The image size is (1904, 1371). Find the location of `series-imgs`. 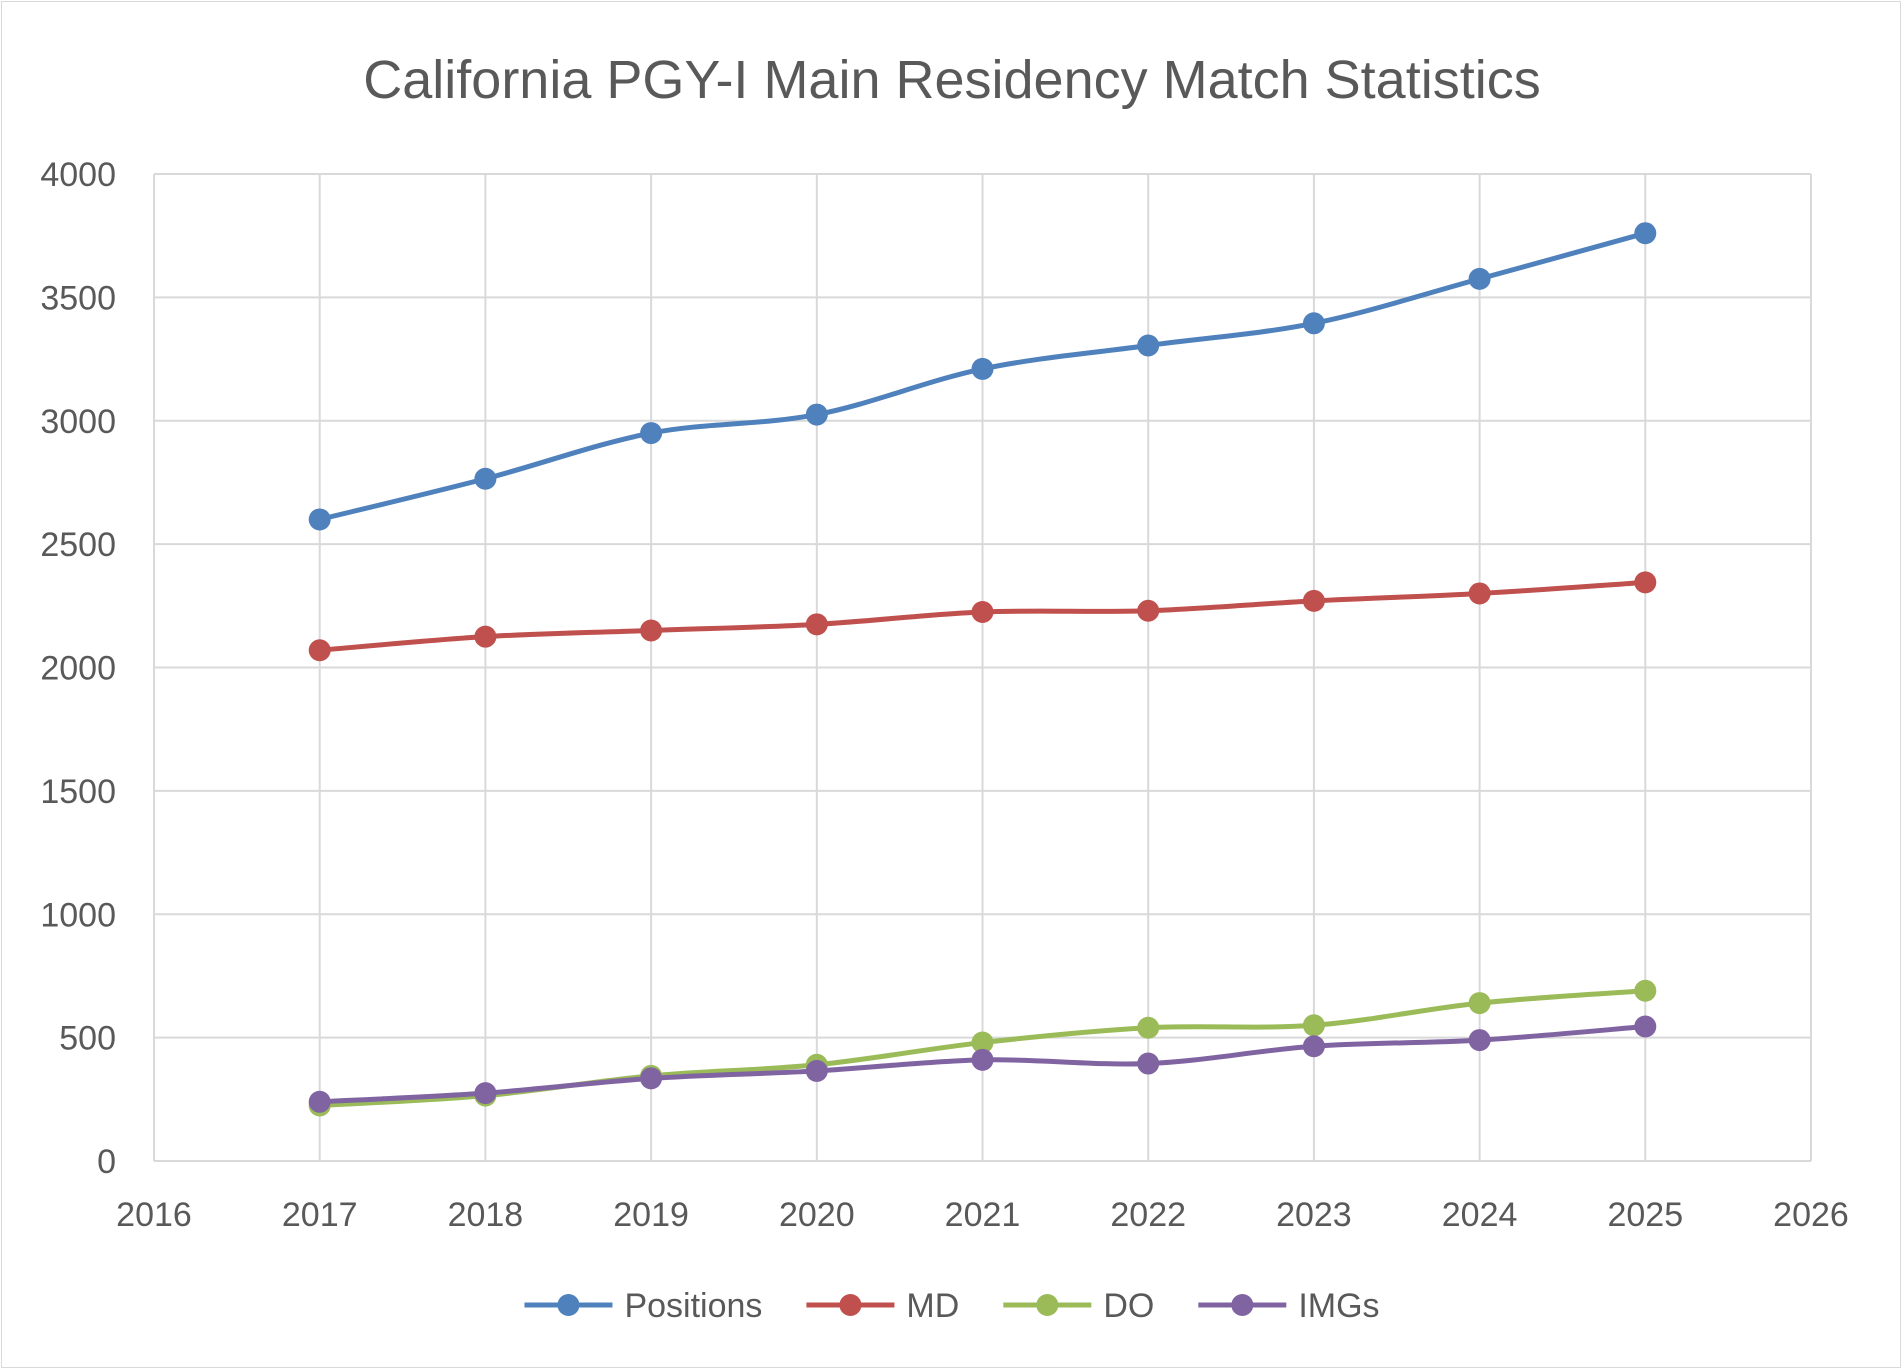

series-imgs is located at coordinates (982, 1064).